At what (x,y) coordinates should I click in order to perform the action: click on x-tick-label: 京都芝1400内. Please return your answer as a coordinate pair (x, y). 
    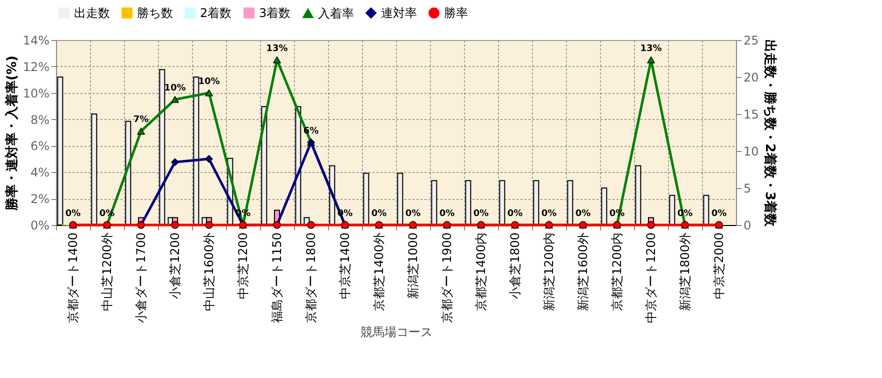
    Looking at the image, I should click on (481, 272).